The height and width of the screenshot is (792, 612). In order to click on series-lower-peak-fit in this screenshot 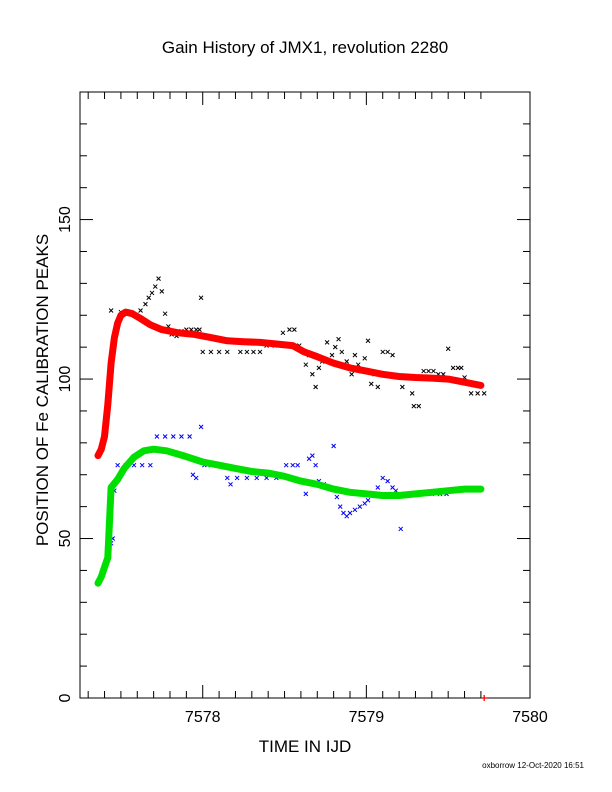, I will do `click(289, 516)`.